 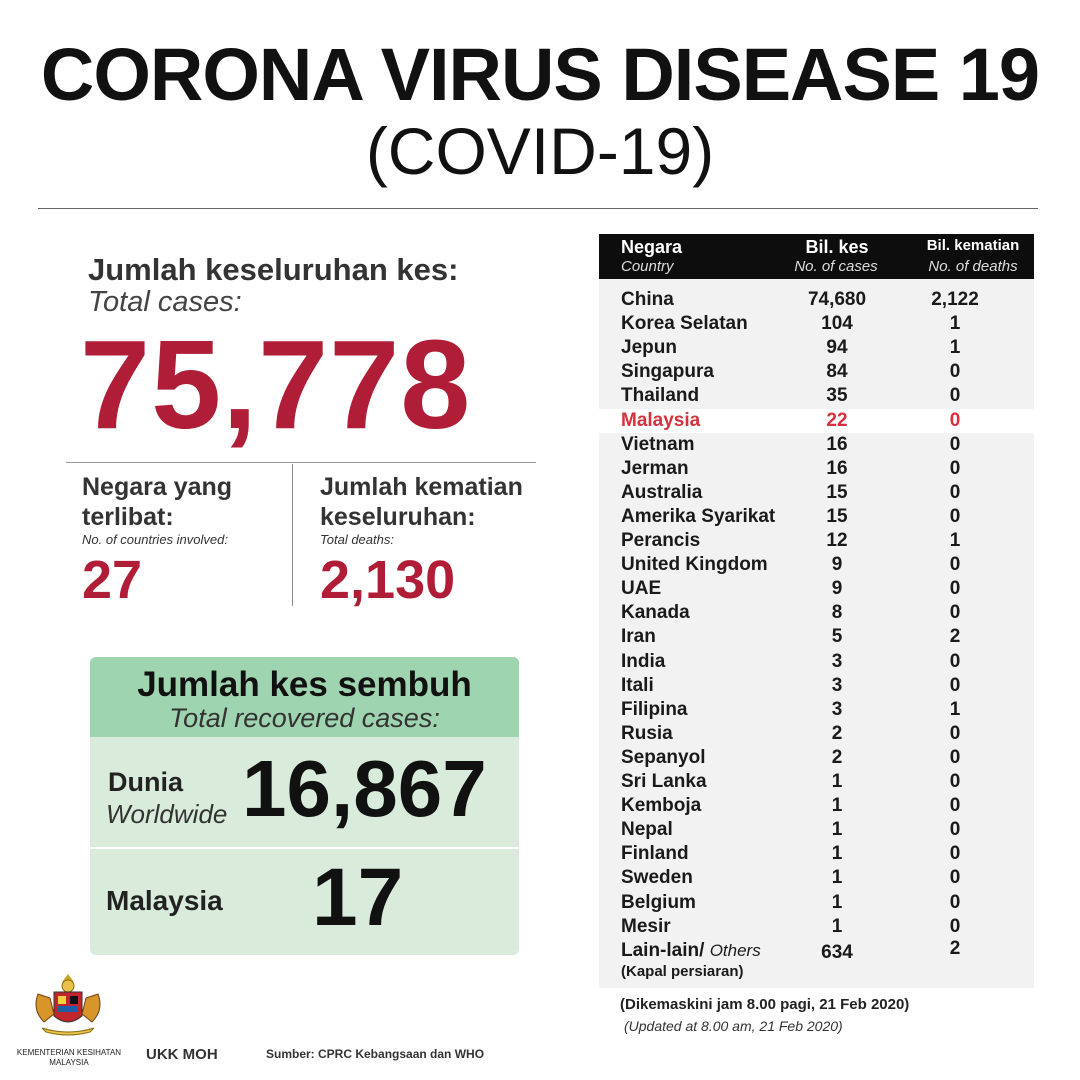 What do you see at coordinates (816, 878) in the screenshot?
I see `table-row: Sweden 1 0` at bounding box center [816, 878].